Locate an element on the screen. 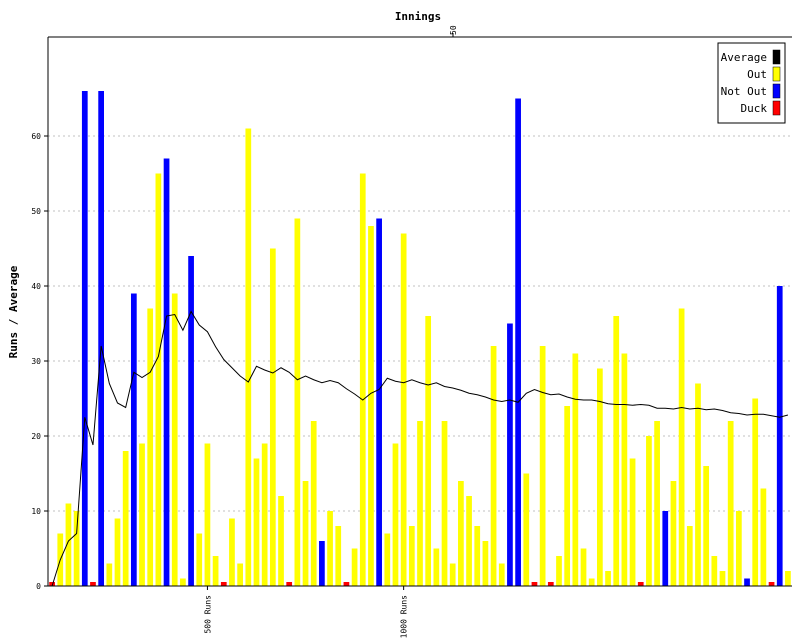 The width and height of the screenshot is (800, 640). y-tick-label: 50 is located at coordinates (36, 211).